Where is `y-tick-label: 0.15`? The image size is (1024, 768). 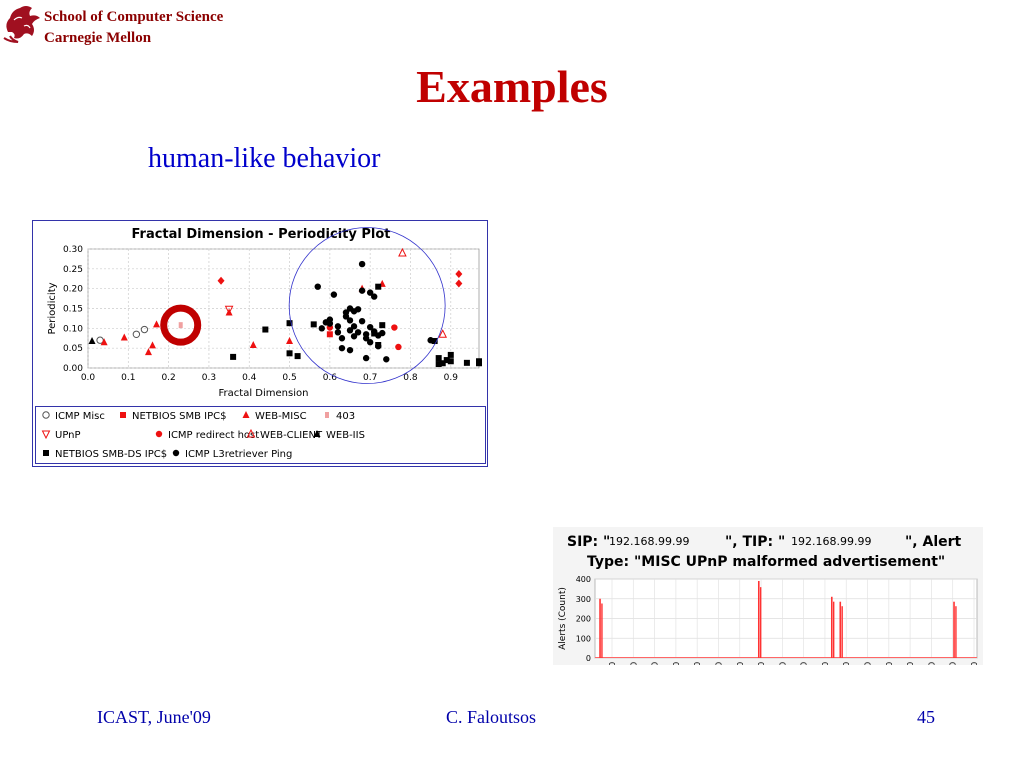
y-tick-label: 0.15 is located at coordinates (73, 310).